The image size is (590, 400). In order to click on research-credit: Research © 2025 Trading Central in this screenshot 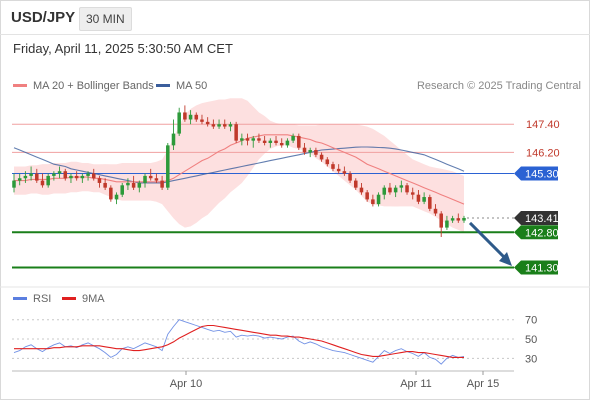, I will do `click(498, 86)`.